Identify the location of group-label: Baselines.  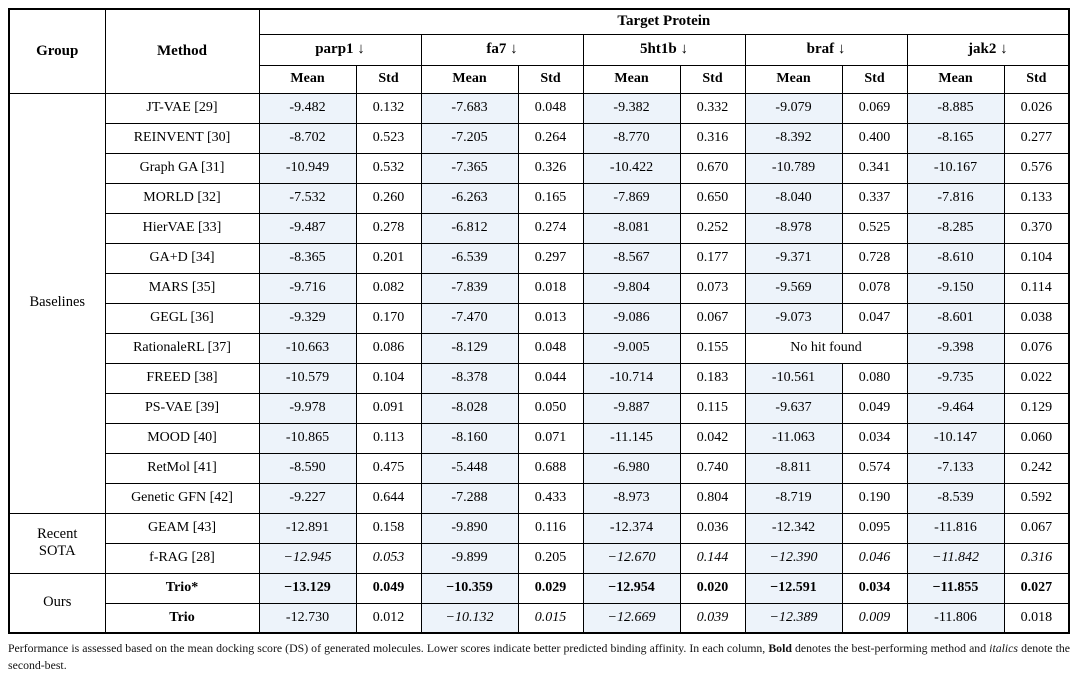
(57, 303).